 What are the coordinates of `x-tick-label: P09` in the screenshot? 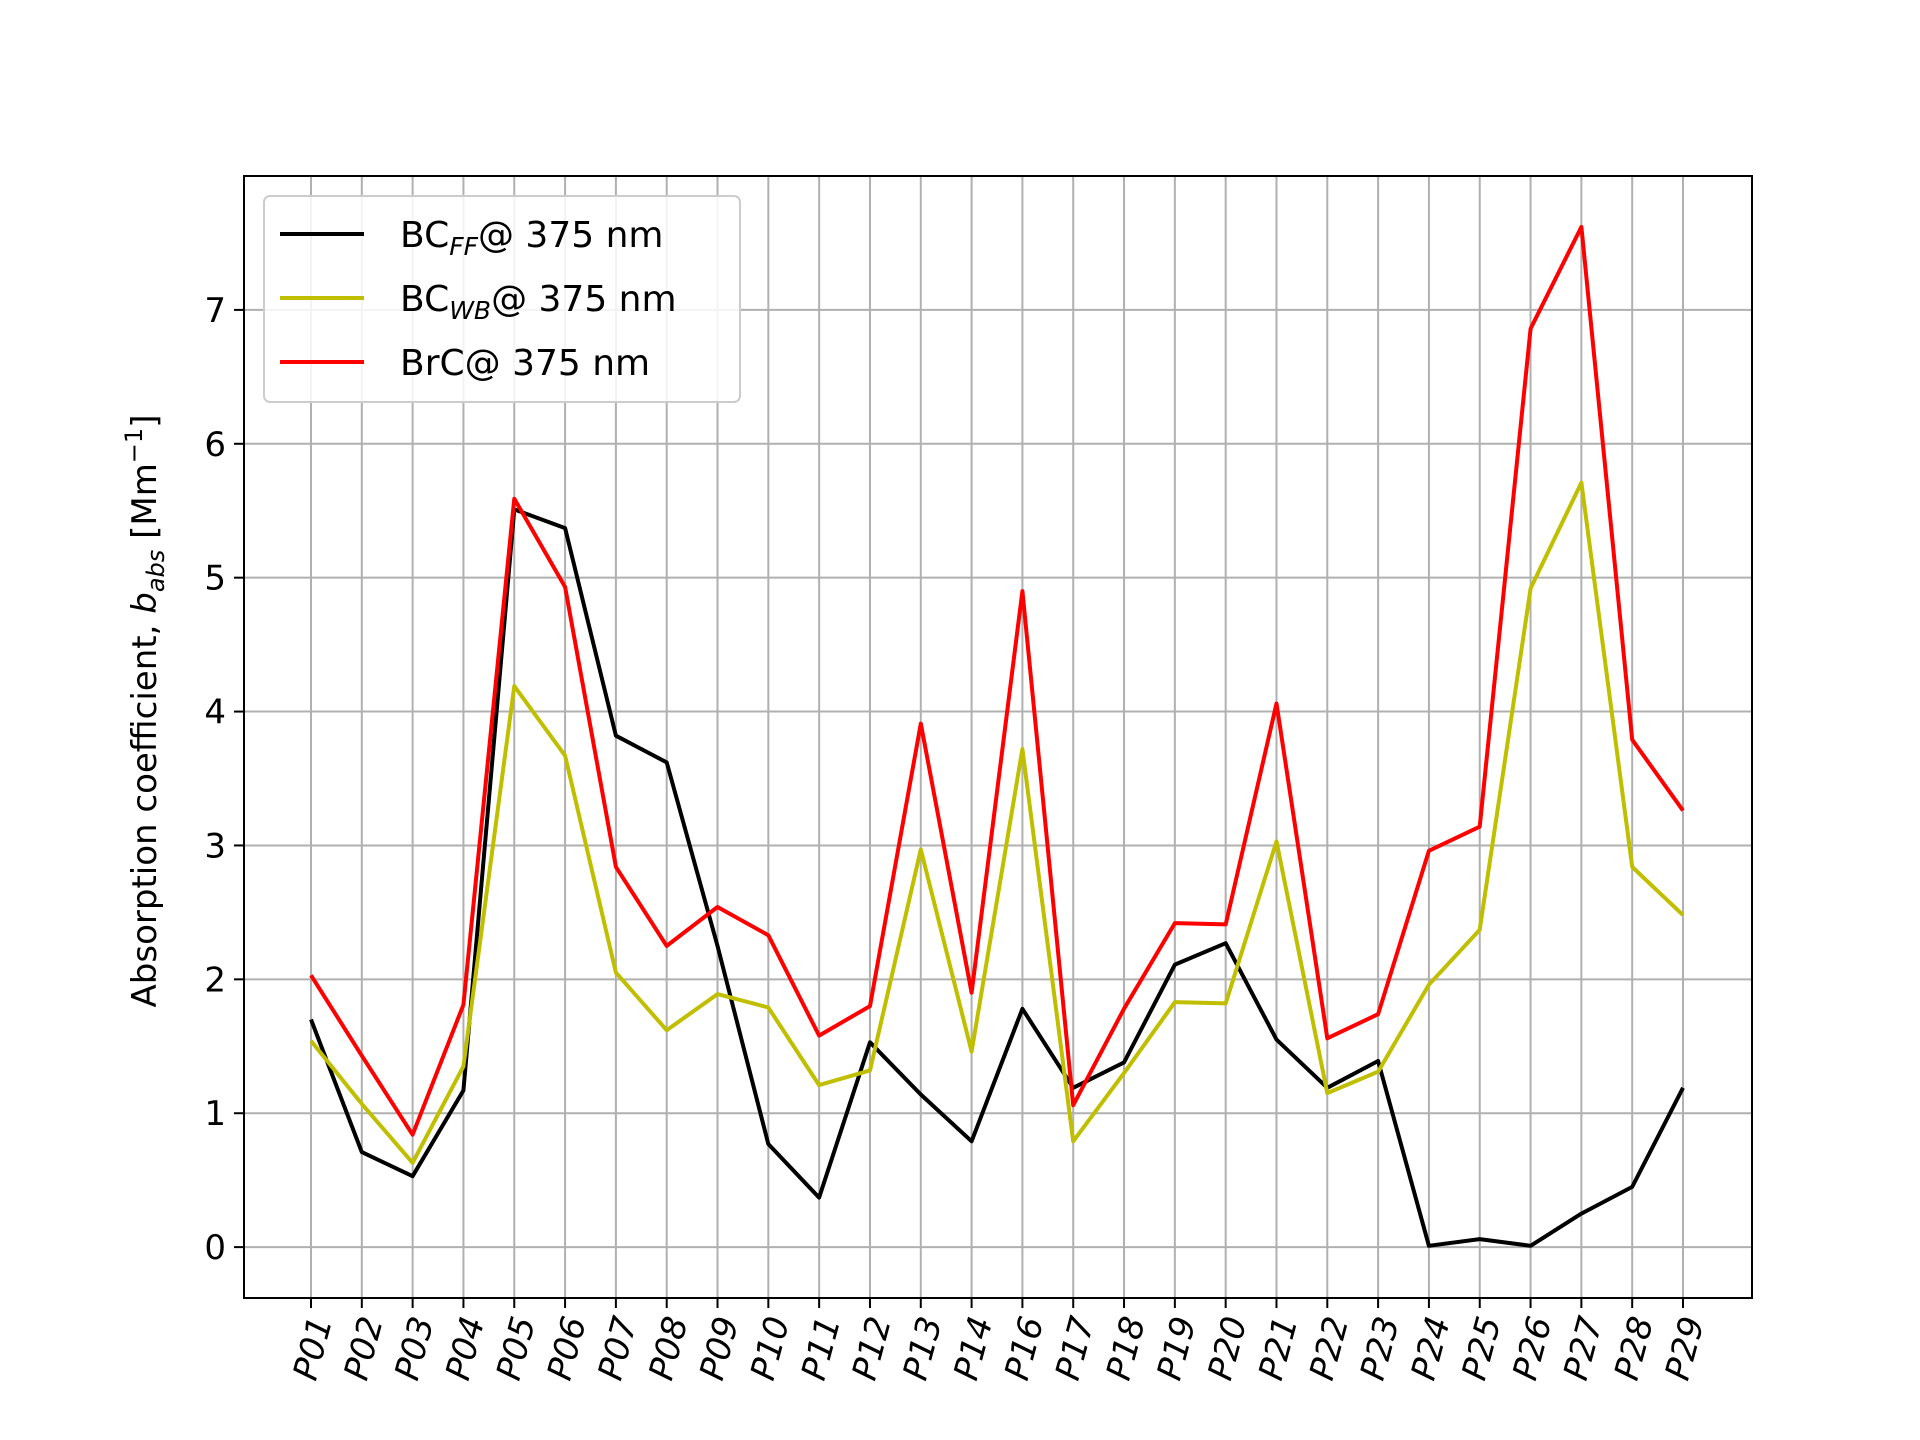 It's located at (719, 1348).